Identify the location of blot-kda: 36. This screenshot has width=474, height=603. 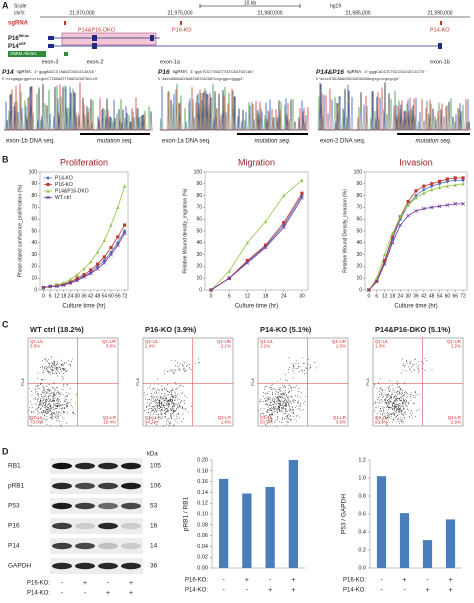
(154, 566).